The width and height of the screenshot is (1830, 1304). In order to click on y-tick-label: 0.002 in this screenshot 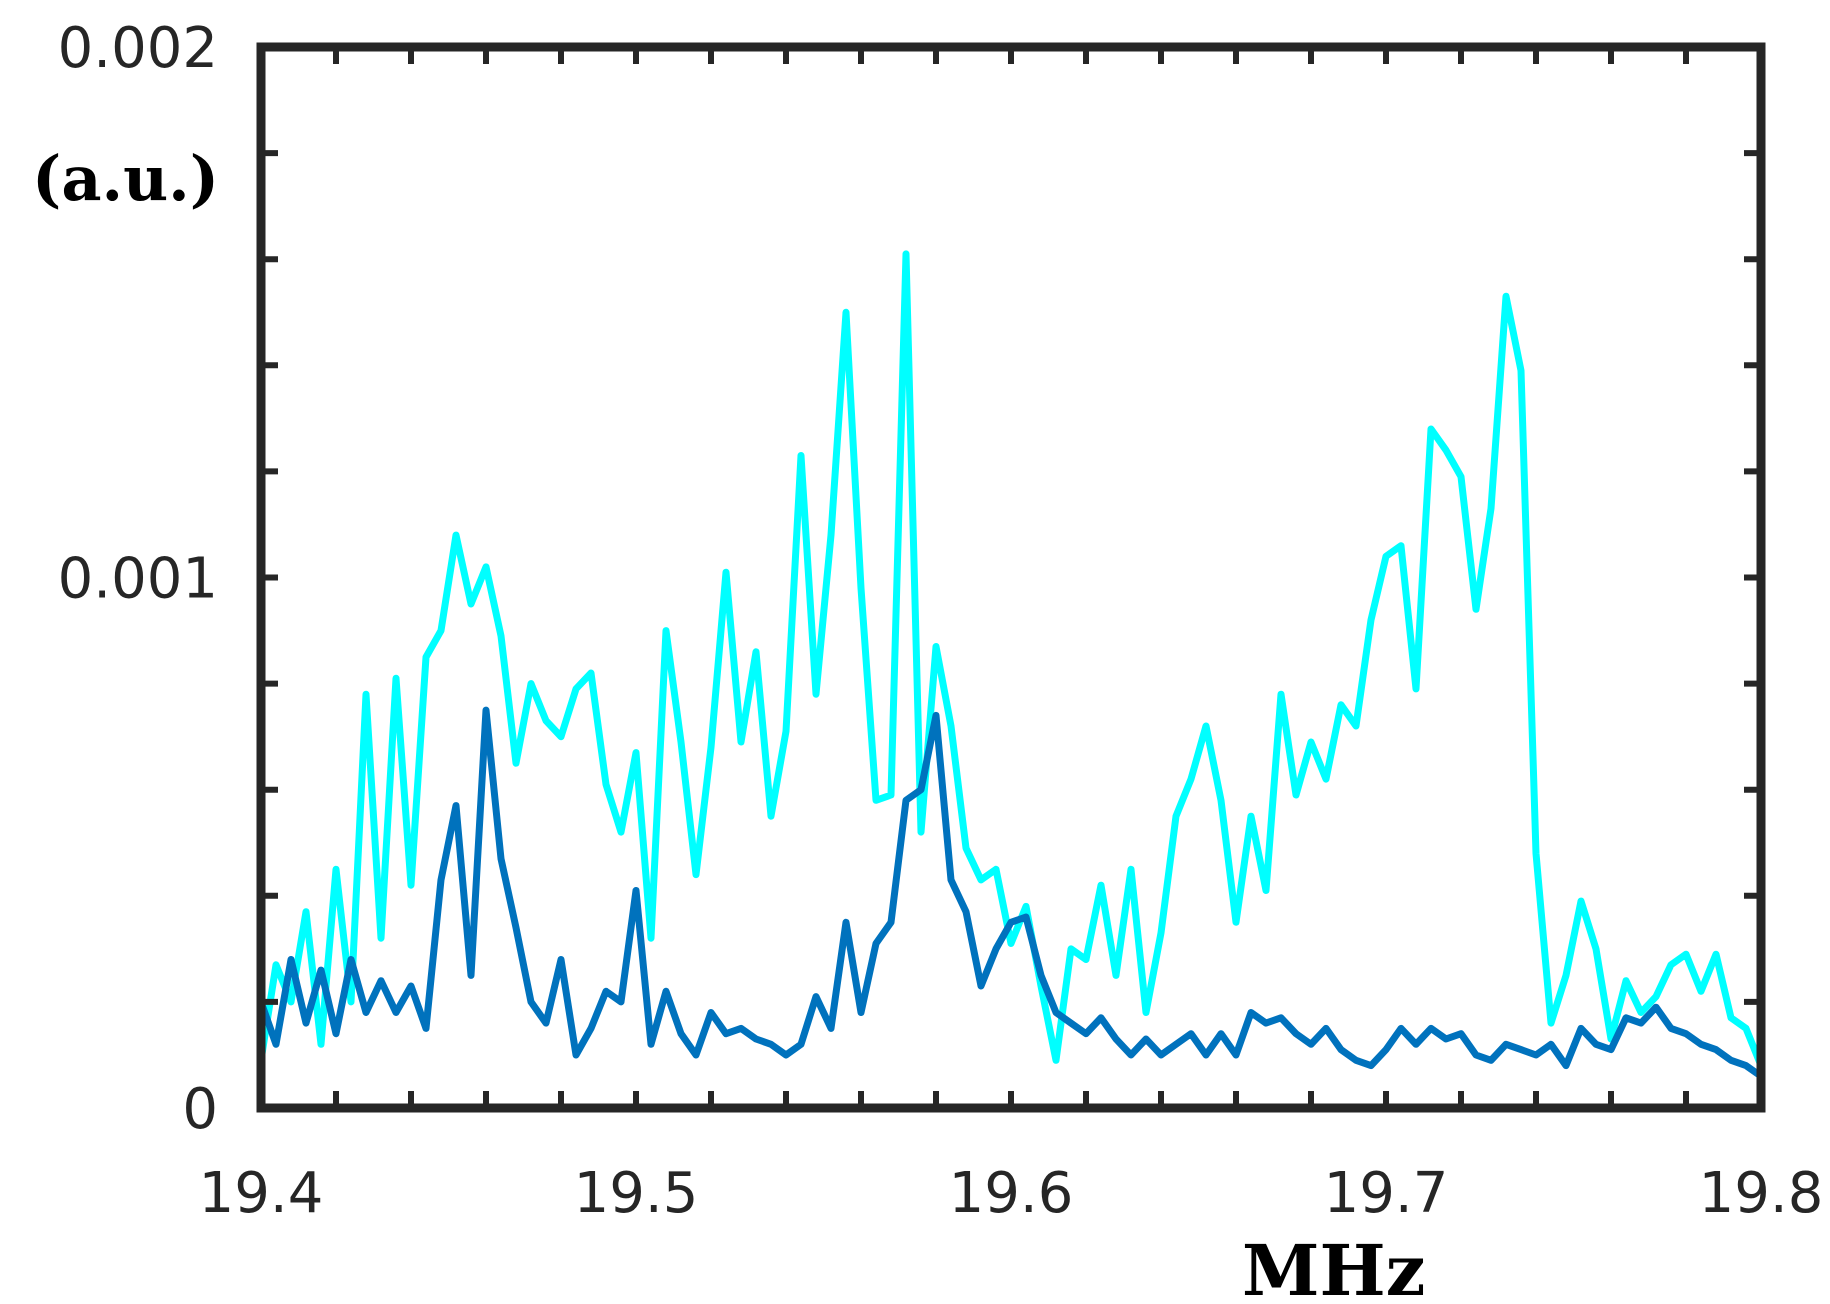, I will do `click(138, 48)`.